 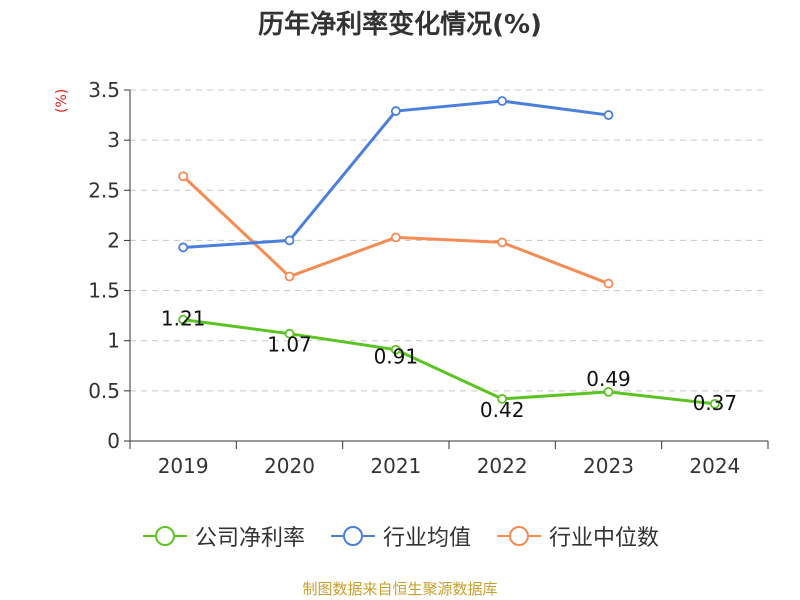 I want to click on legend-marker-company, so click(x=164, y=536).